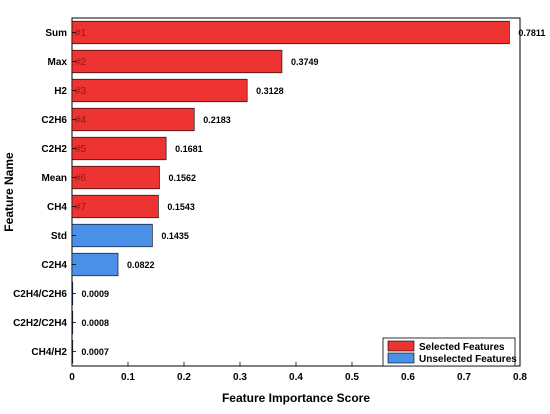 The image size is (550, 414). Describe the element at coordinates (112, 235) in the screenshot. I see `bar-std` at that location.